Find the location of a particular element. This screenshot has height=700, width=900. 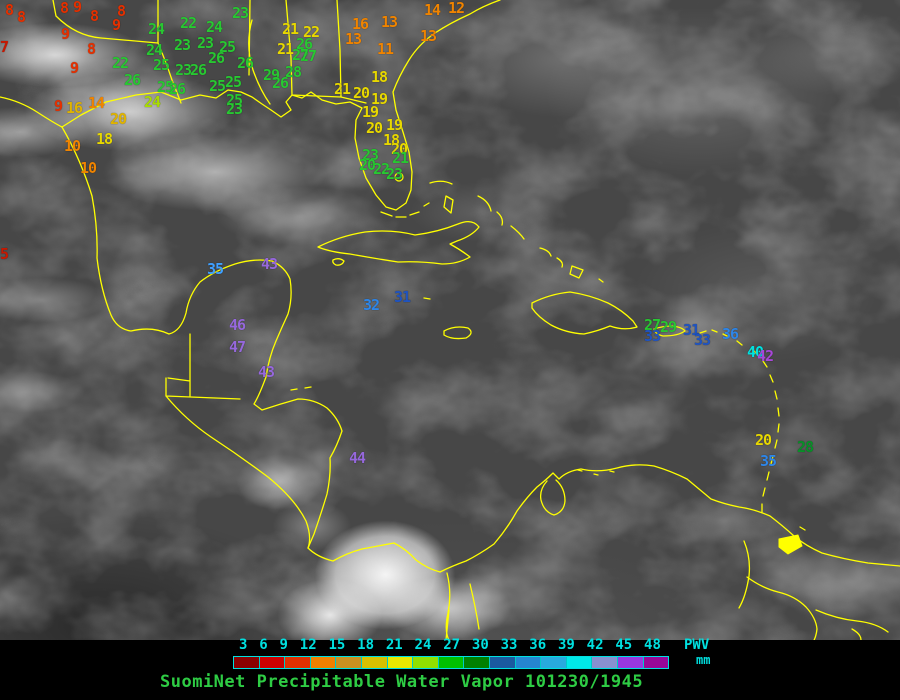

station-value: 33 is located at coordinates (702, 340).